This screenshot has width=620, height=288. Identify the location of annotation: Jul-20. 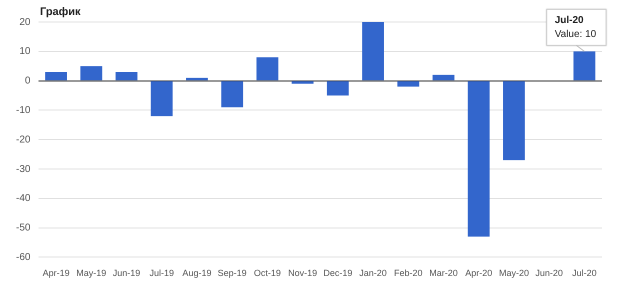
(569, 20).